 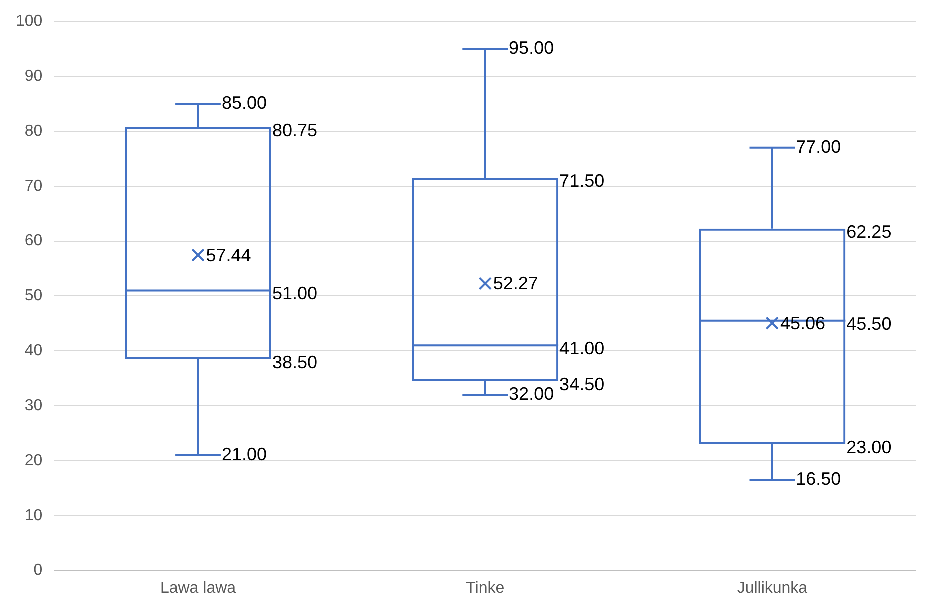 What do you see at coordinates (582, 181) in the screenshot?
I see `text: 71.50` at bounding box center [582, 181].